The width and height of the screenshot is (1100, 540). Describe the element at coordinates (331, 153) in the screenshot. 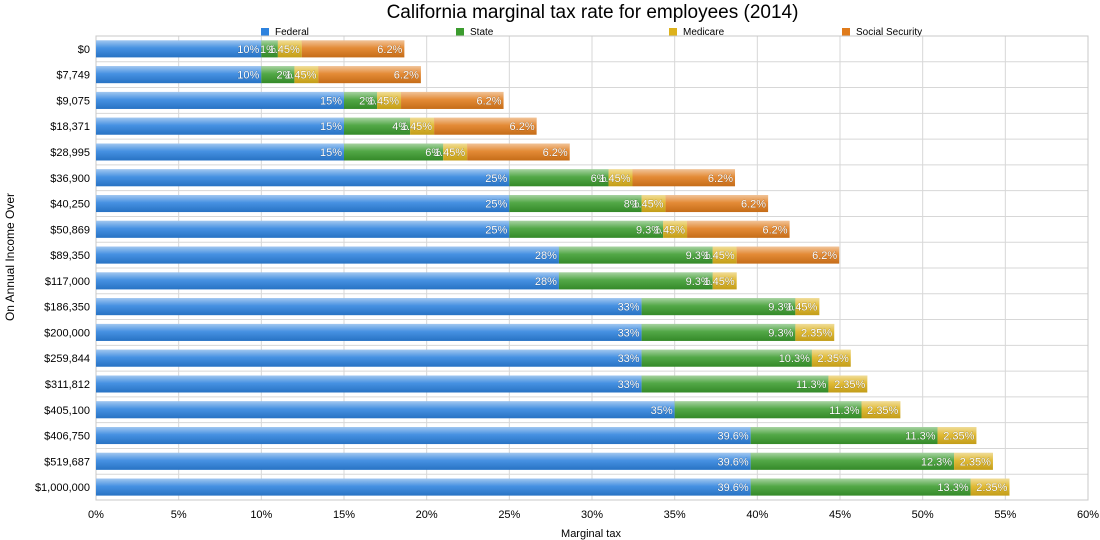

I see `data-label: 15%` at that location.